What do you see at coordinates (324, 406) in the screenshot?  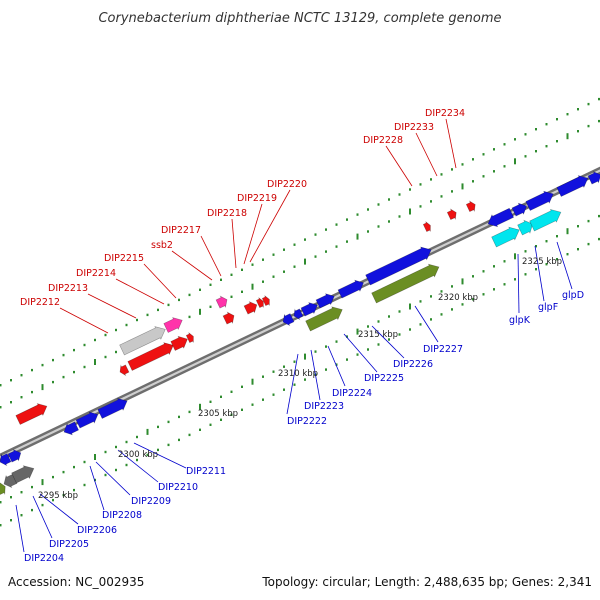 I see `gene-label: DIP2223` at bounding box center [324, 406].